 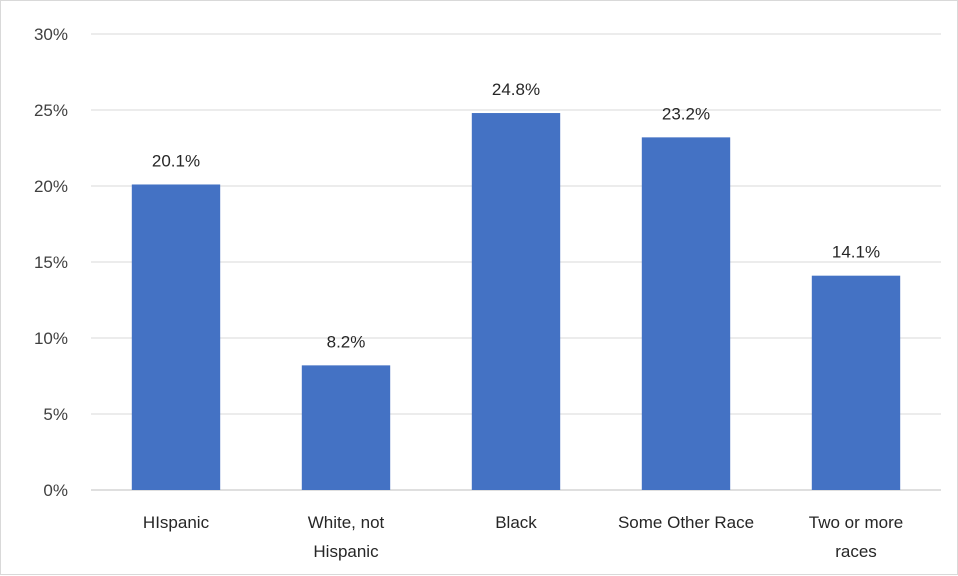 I want to click on y-tick-label: 15%, so click(x=51, y=262).